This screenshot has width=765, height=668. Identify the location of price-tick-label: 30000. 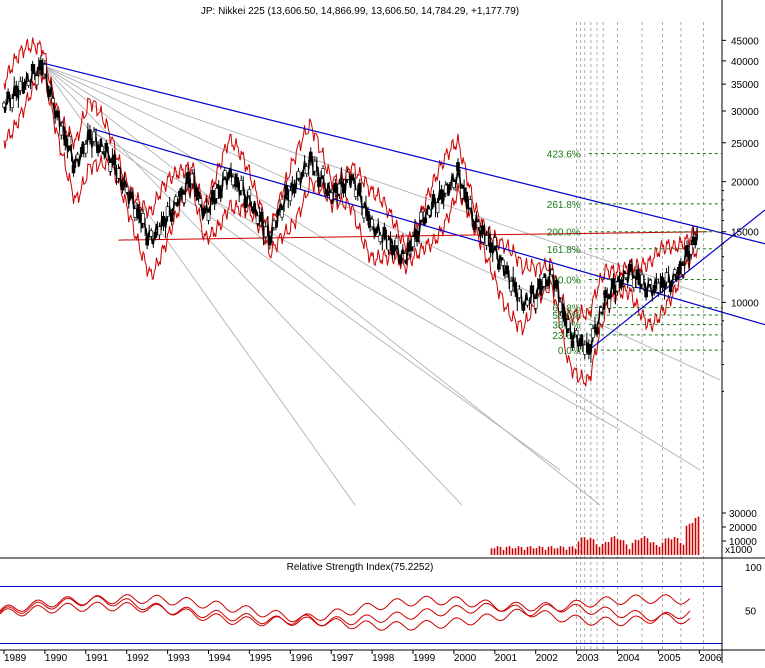
(745, 112).